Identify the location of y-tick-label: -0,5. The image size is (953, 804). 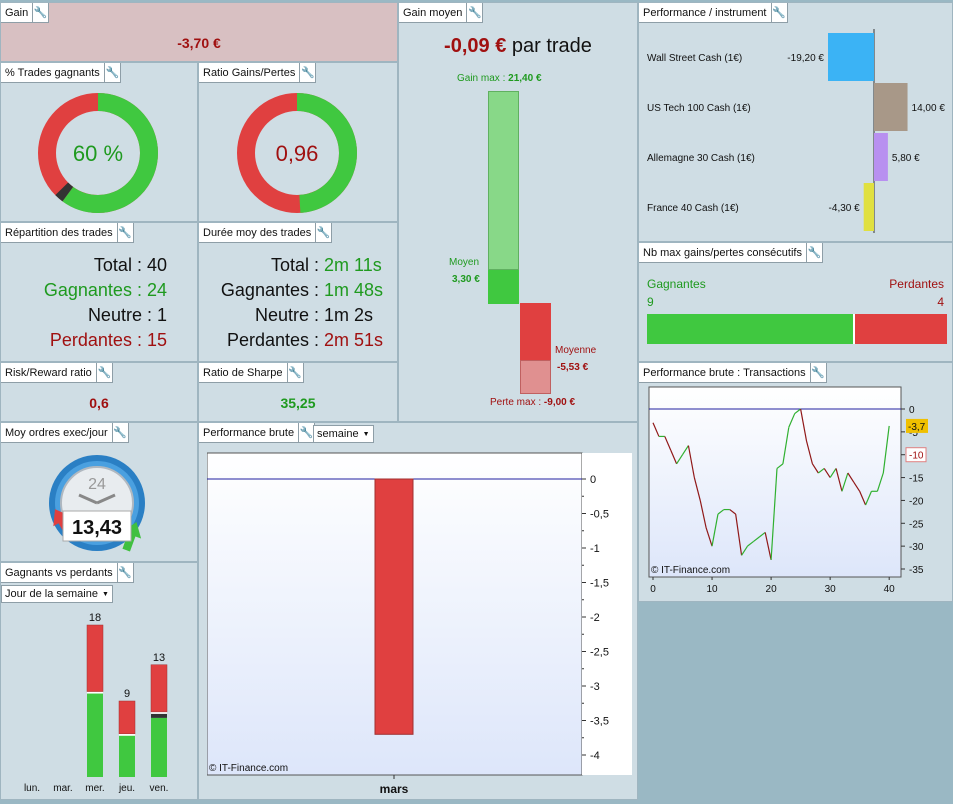
(599, 515).